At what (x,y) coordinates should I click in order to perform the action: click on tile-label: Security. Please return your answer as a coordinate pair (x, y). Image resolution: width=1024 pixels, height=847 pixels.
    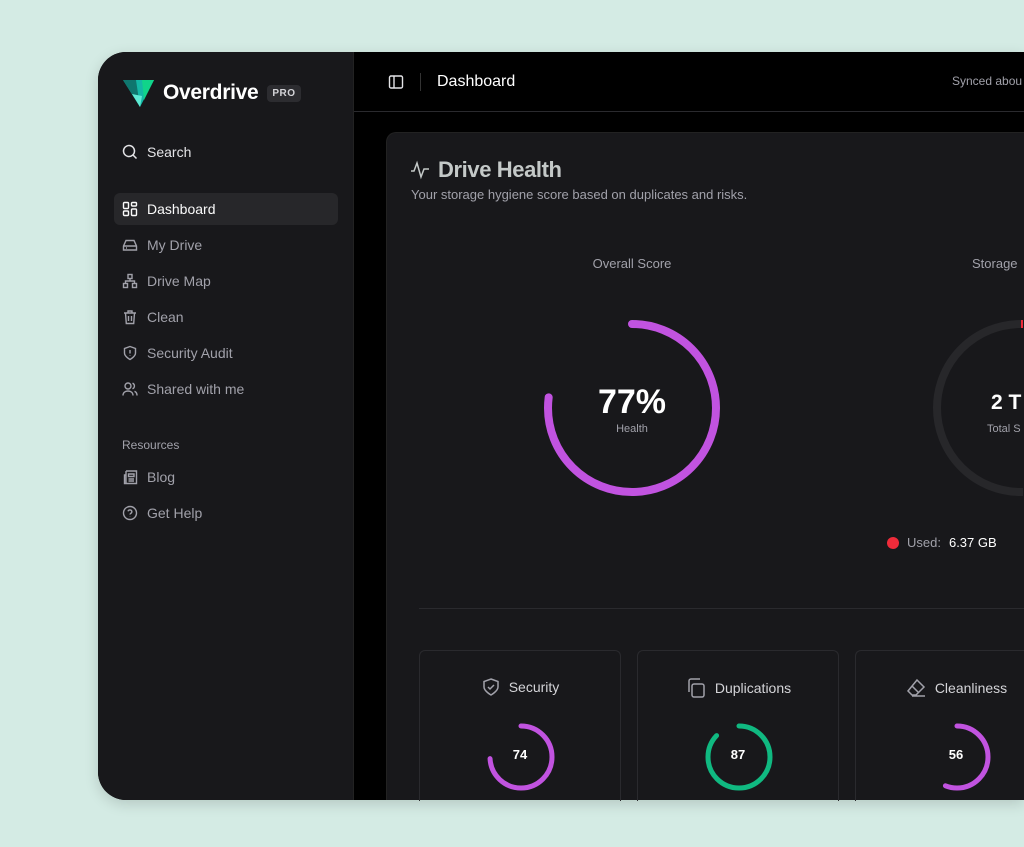
    Looking at the image, I should click on (534, 687).